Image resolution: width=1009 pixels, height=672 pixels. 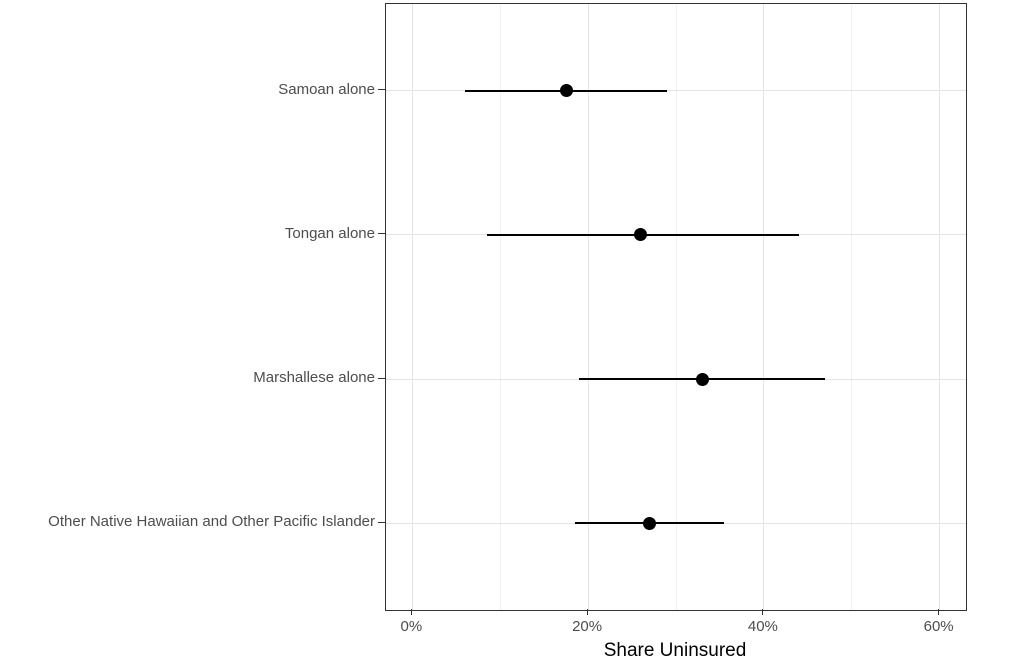 I want to click on x-axis-title: Share Uninsured, so click(x=675, y=650).